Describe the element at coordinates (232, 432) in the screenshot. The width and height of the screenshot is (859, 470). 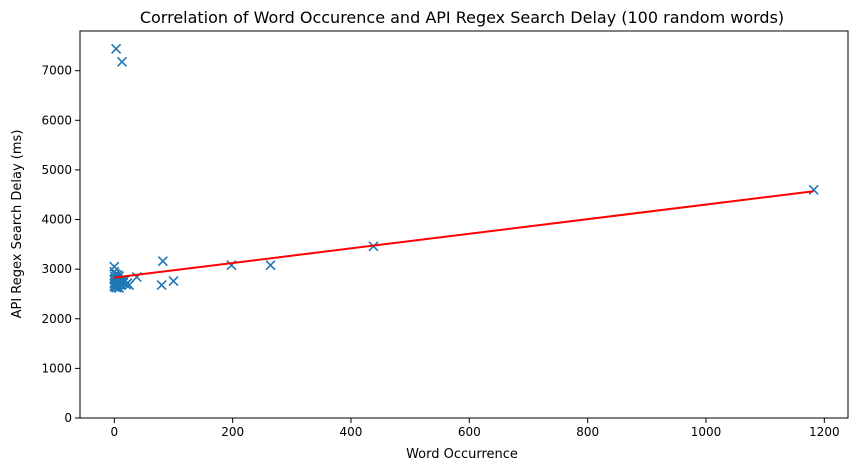
I see `x-tick-label: 200` at that location.